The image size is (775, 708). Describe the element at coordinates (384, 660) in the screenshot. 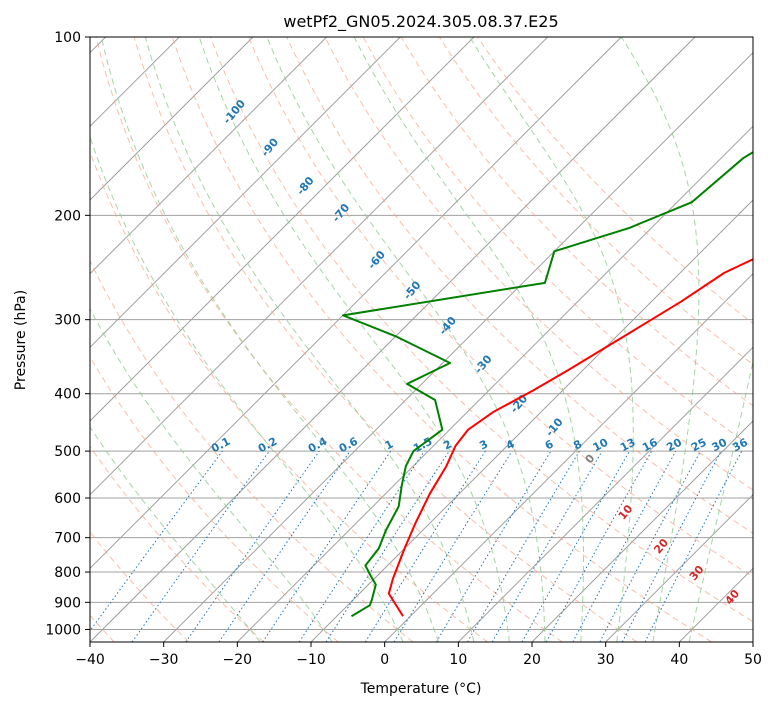

I see `x-tick-label: 0` at that location.